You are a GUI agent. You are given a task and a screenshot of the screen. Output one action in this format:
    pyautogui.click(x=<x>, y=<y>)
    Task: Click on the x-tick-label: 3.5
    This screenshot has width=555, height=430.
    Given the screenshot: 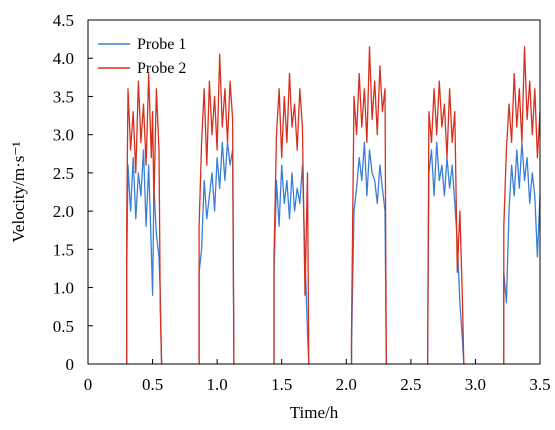 What is the action you would take?
    pyautogui.click(x=539, y=384)
    